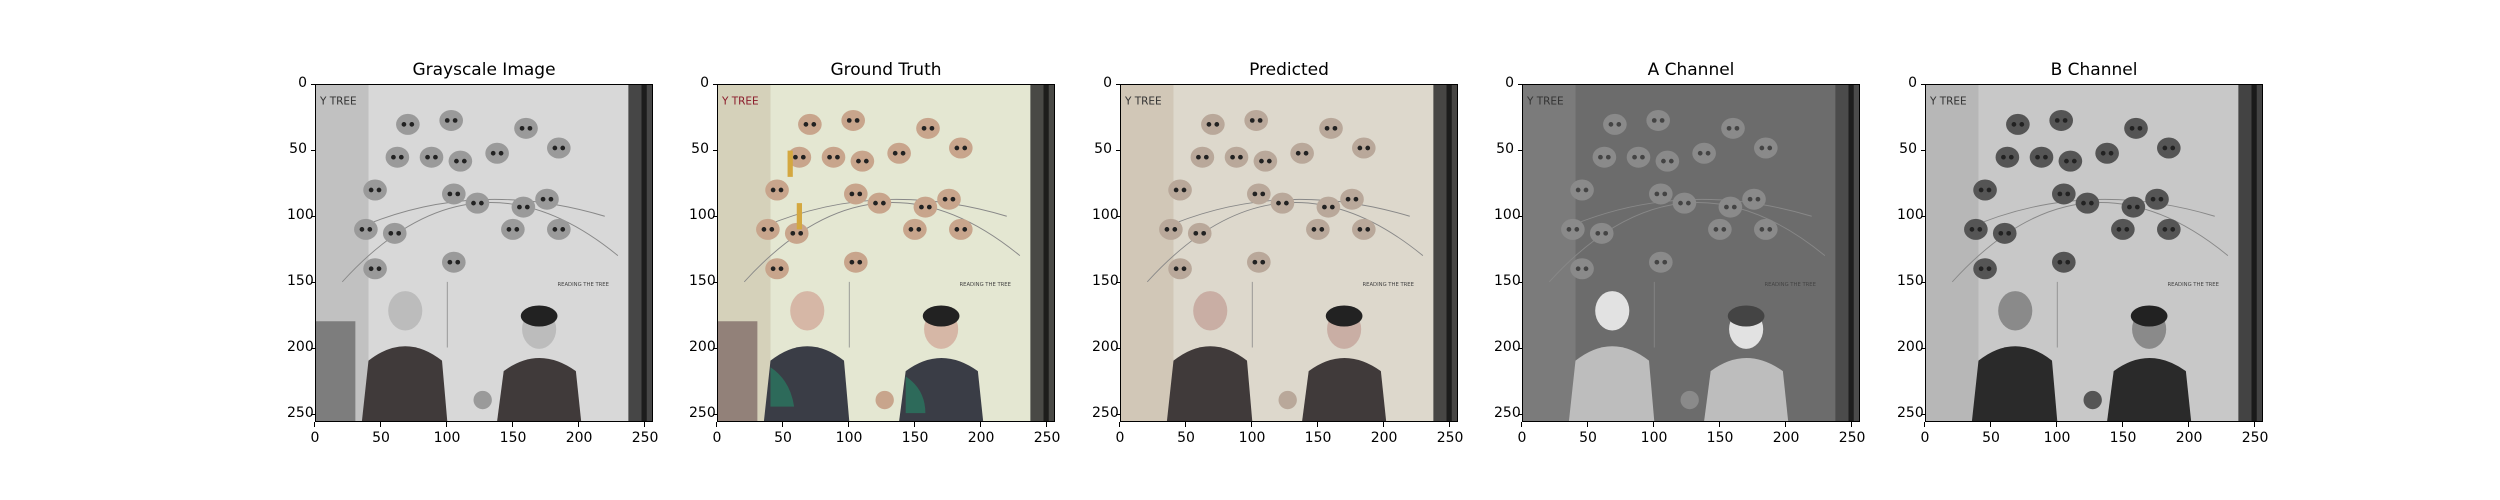 This screenshot has height=500, width=2500. What do you see at coordinates (1691, 70) in the screenshot?
I see `panel-title: A Channel` at bounding box center [1691, 70].